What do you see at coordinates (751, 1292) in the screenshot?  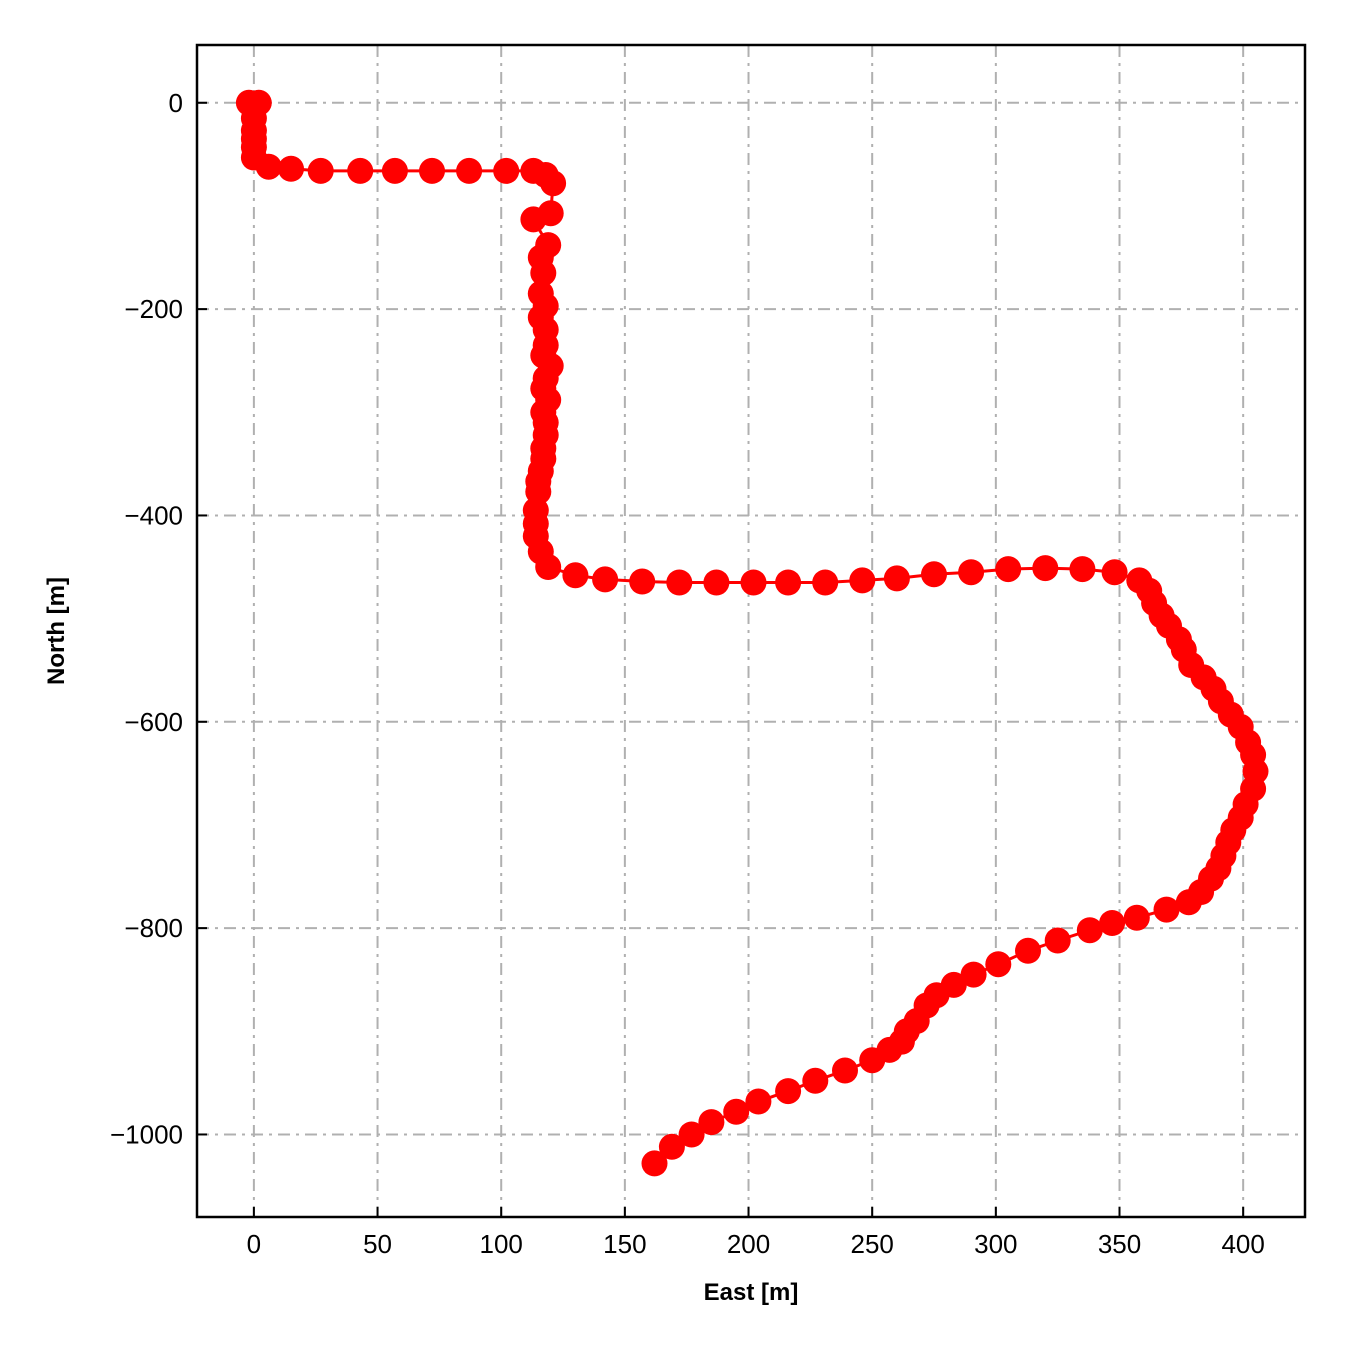 I see `x-axis-label: East [m]` at bounding box center [751, 1292].